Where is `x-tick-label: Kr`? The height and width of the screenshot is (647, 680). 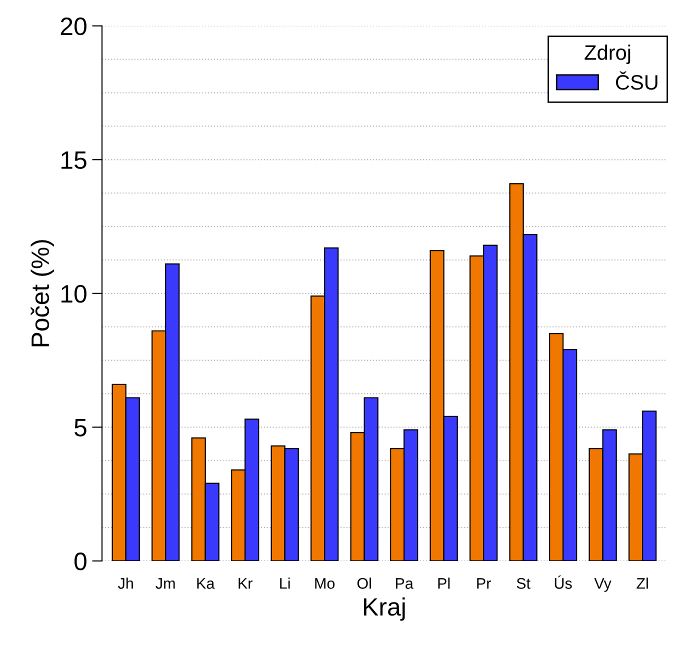 x-tick-label: Kr is located at coordinates (245, 583).